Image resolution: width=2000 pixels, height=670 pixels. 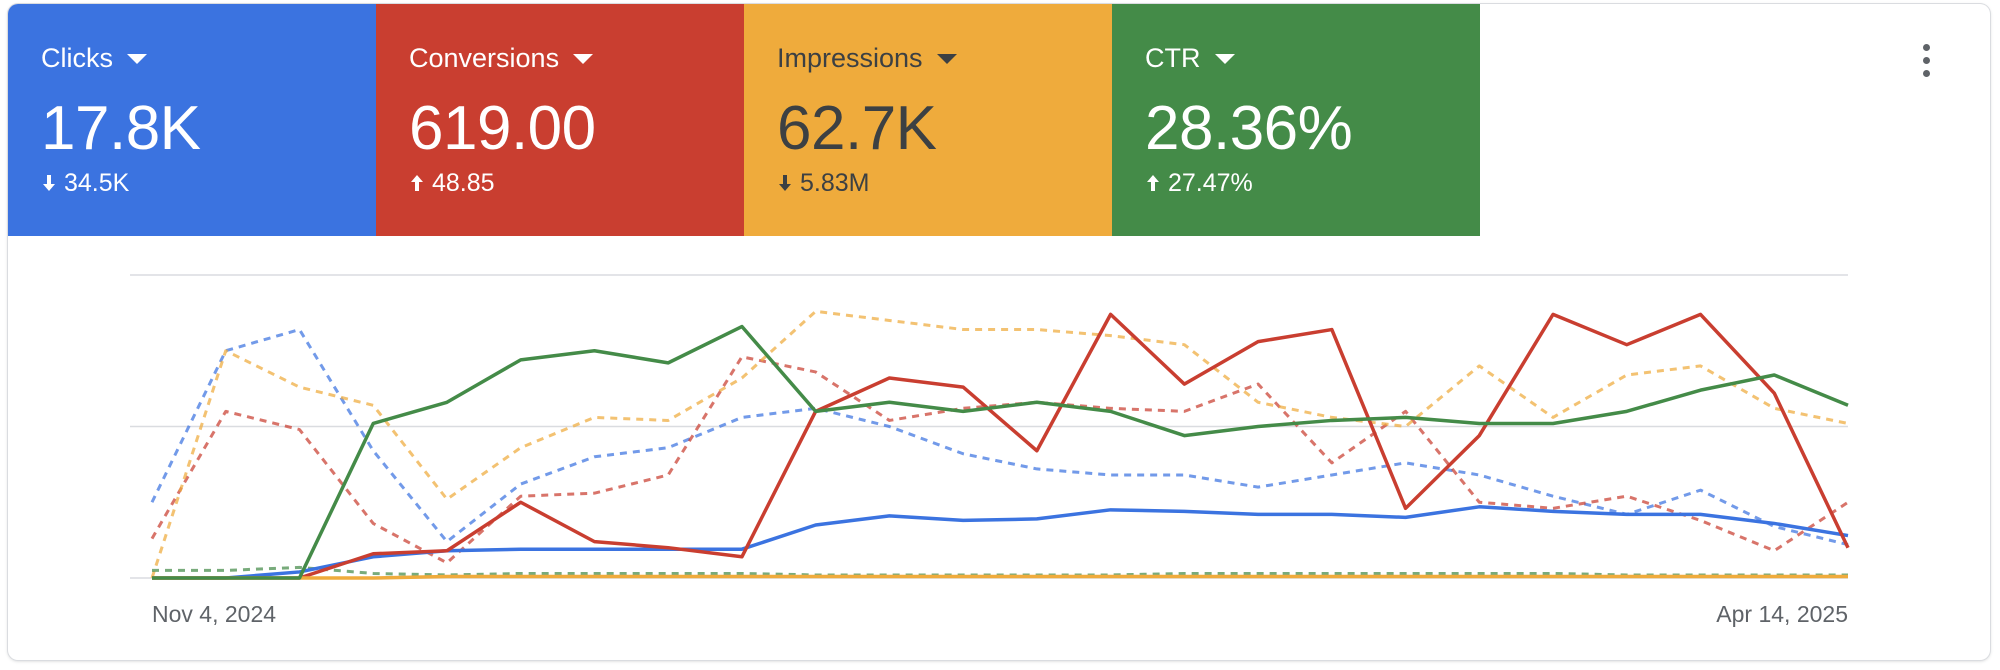 What do you see at coordinates (1249, 128) in the screenshot?
I see `tile-value: 28.36%` at bounding box center [1249, 128].